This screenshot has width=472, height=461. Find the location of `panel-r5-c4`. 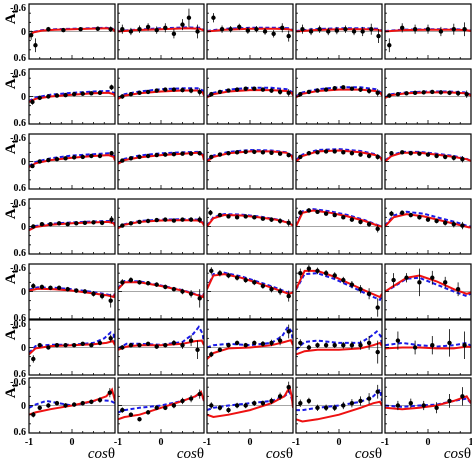

panel-r5-c4 is located at coordinates (428, 347).